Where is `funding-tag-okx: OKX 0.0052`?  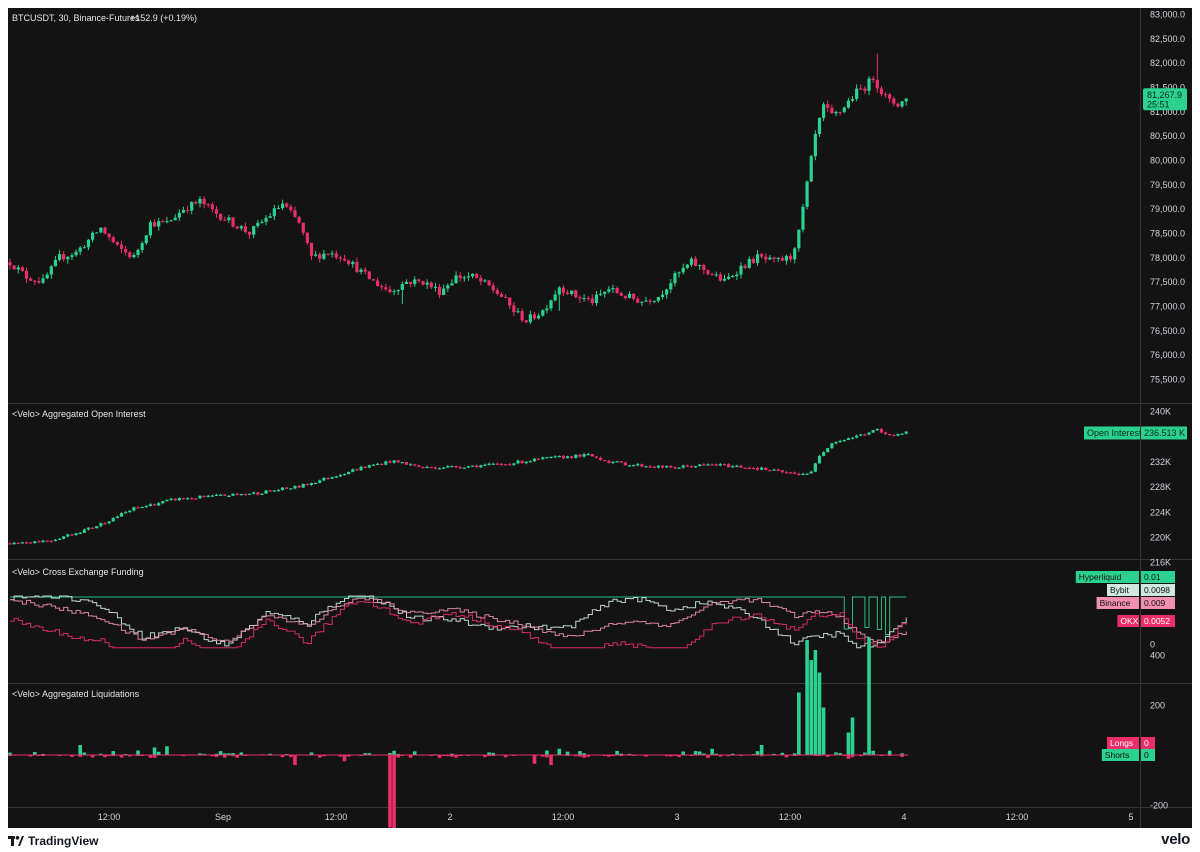 funding-tag-okx: OKX 0.0052 is located at coordinates (1146, 621).